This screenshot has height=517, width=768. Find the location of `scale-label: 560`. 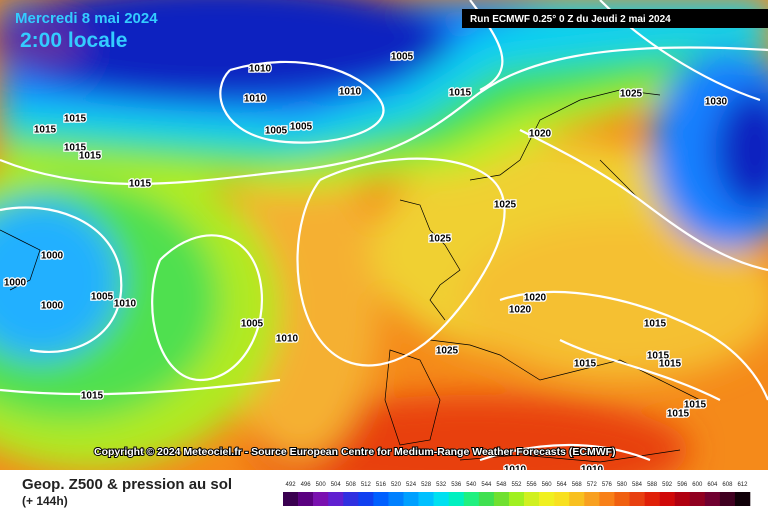

scale-label: 560 is located at coordinates (547, 485).